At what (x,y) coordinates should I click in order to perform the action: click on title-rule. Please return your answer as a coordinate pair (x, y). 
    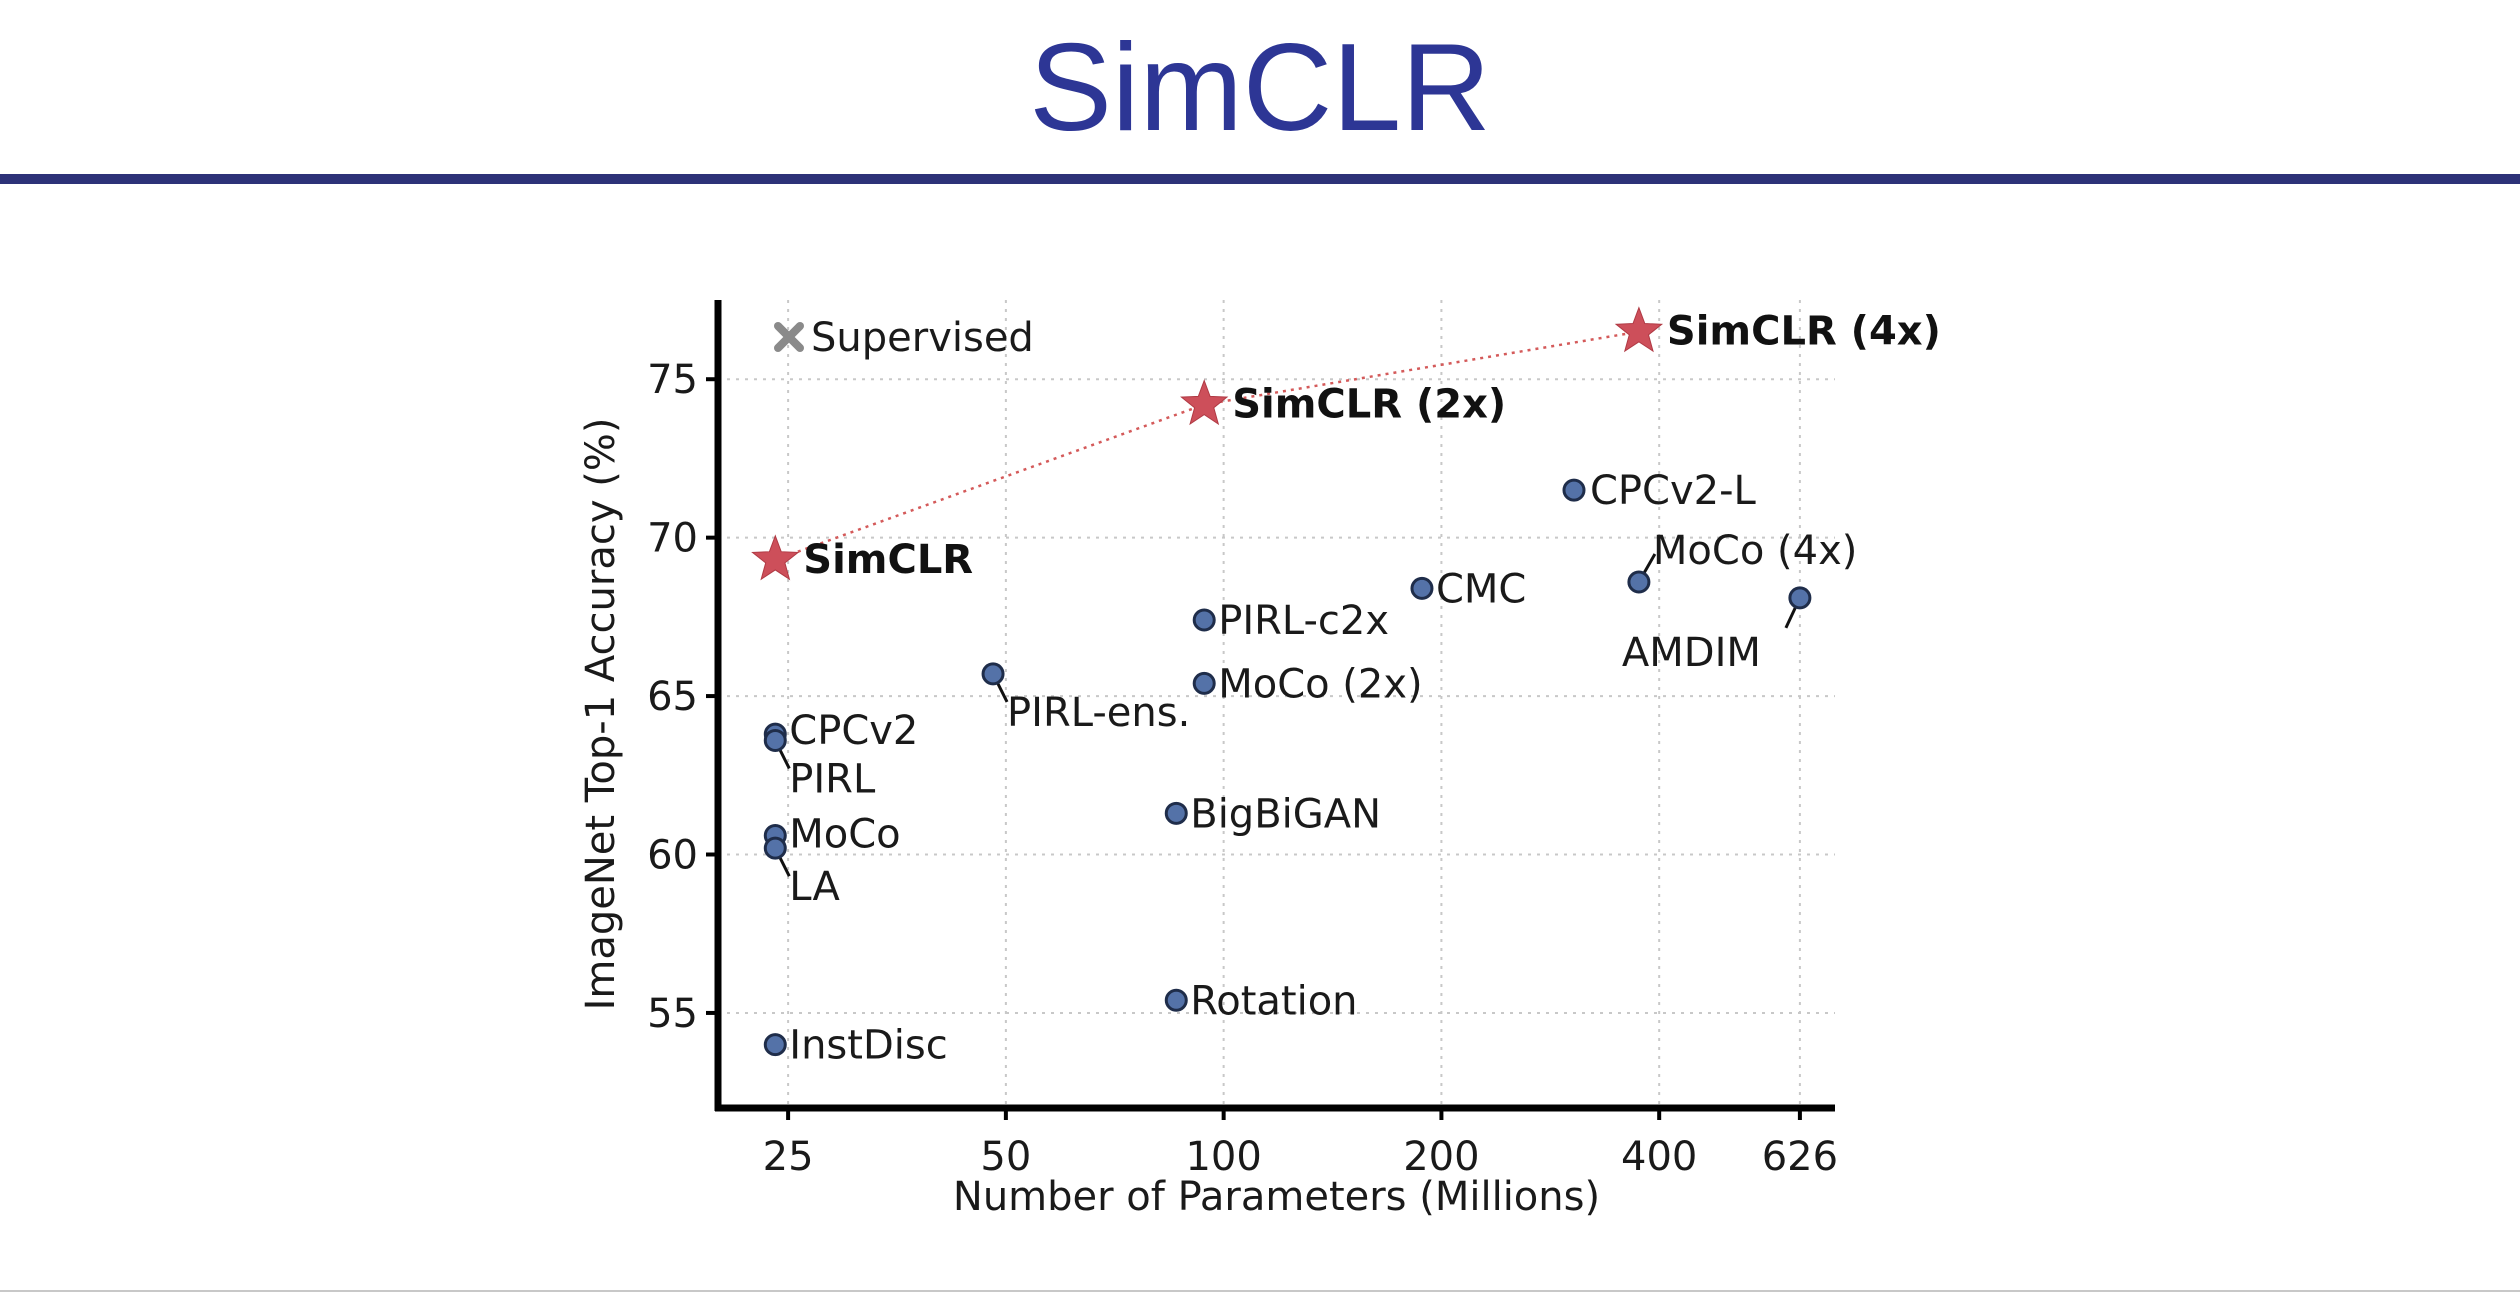
    Looking at the image, I should click on (1260, 179).